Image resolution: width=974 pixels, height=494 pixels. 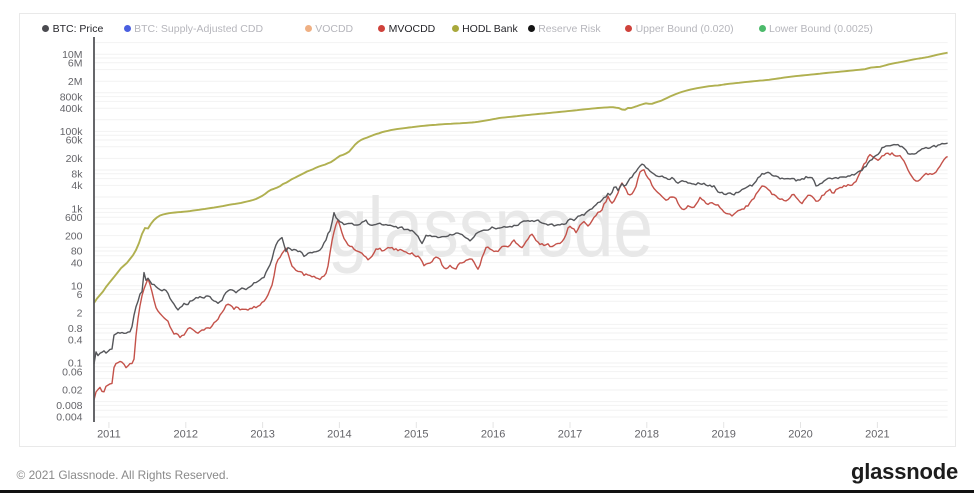 I want to click on svg-text: 600, so click(x=74, y=218).